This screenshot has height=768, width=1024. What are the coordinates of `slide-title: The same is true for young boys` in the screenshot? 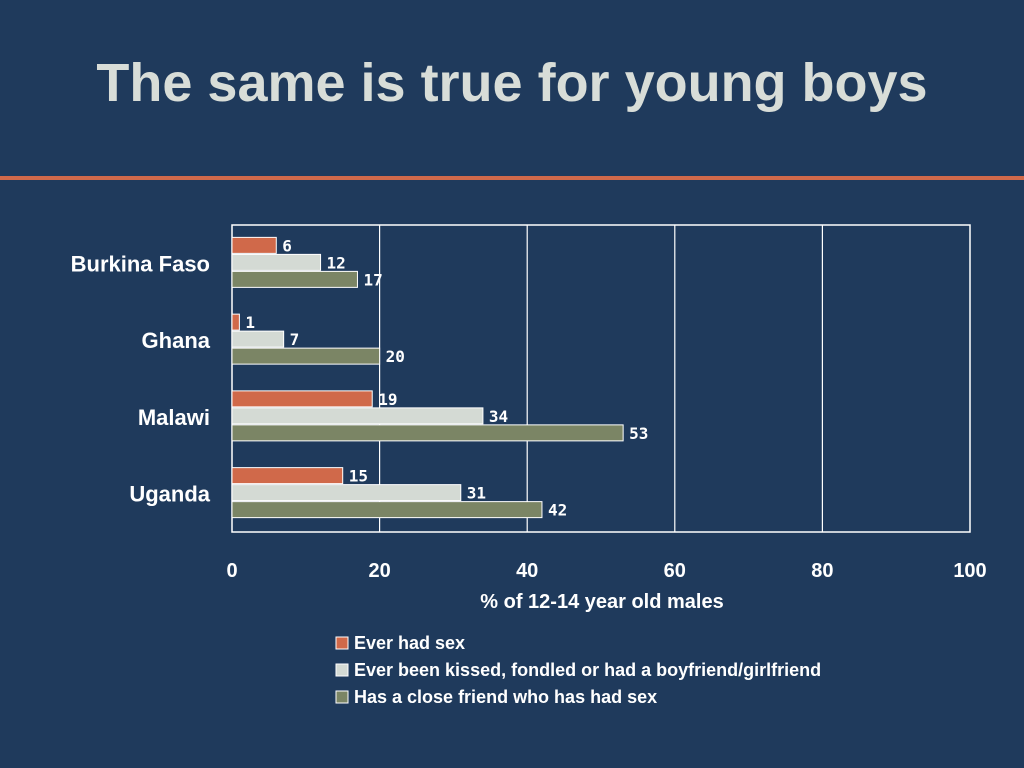 It's located at (512, 83).